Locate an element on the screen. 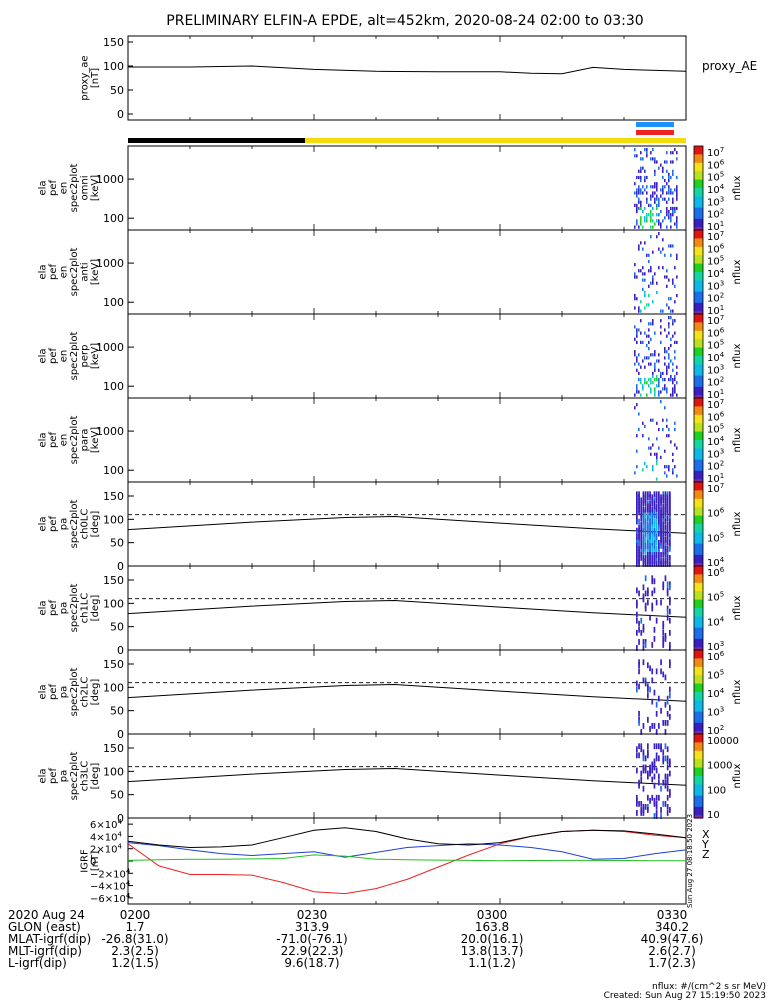  y-axis-label-line: perp is located at coordinates (85, 356).